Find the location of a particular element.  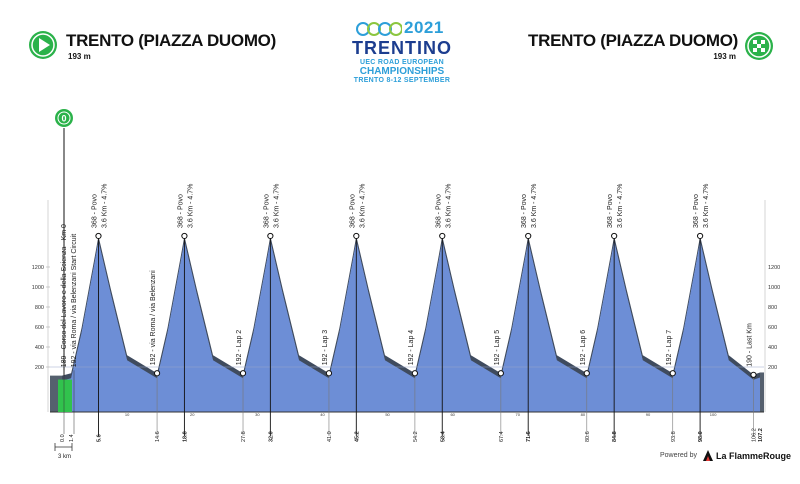

landmark-label: 192 - Lap 5 is located at coordinates (497, 348).